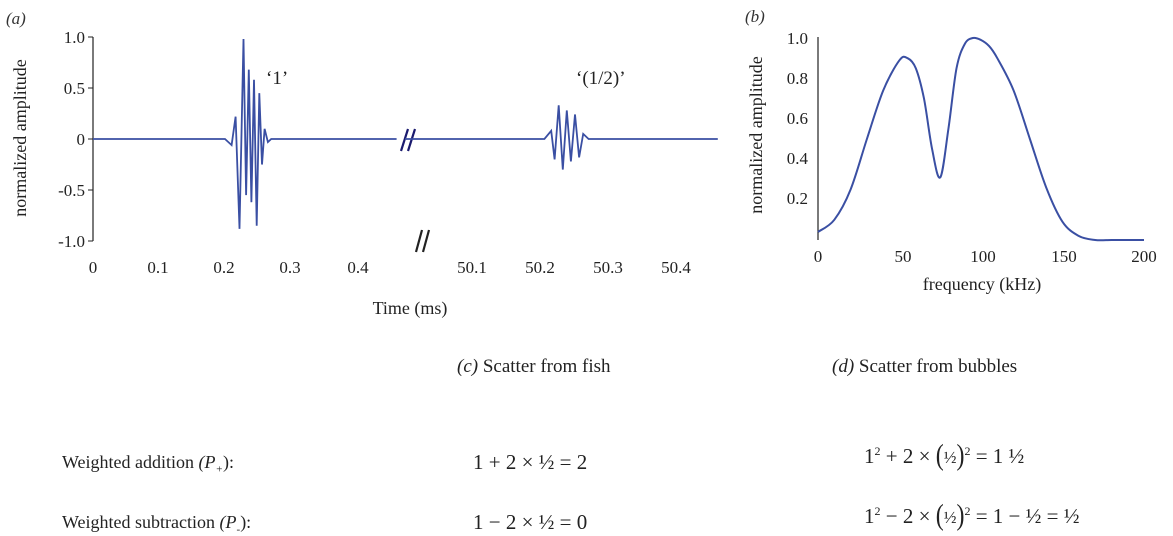  Describe the element at coordinates (982, 284) in the screenshot. I see `panel-b-xlabel: frequency (kHz)` at that location.